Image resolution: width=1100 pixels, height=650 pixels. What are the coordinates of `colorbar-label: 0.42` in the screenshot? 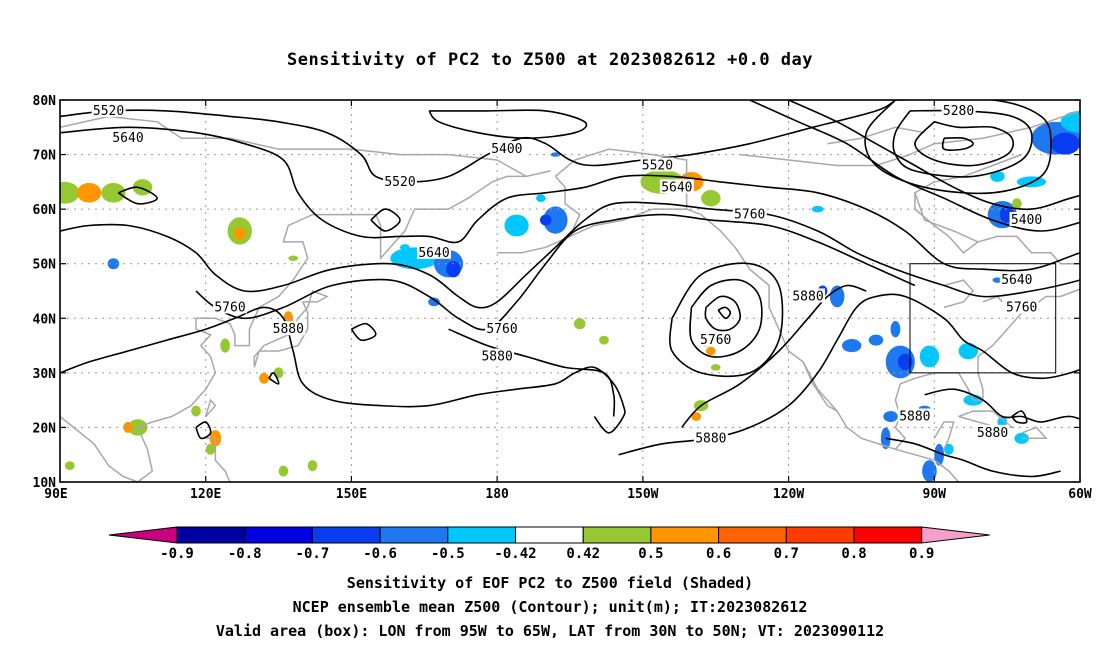 It's located at (583, 554).